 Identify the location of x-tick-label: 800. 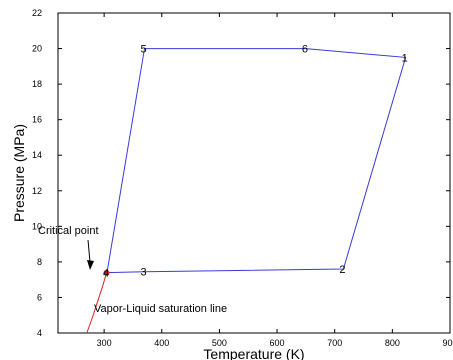
(392, 343).